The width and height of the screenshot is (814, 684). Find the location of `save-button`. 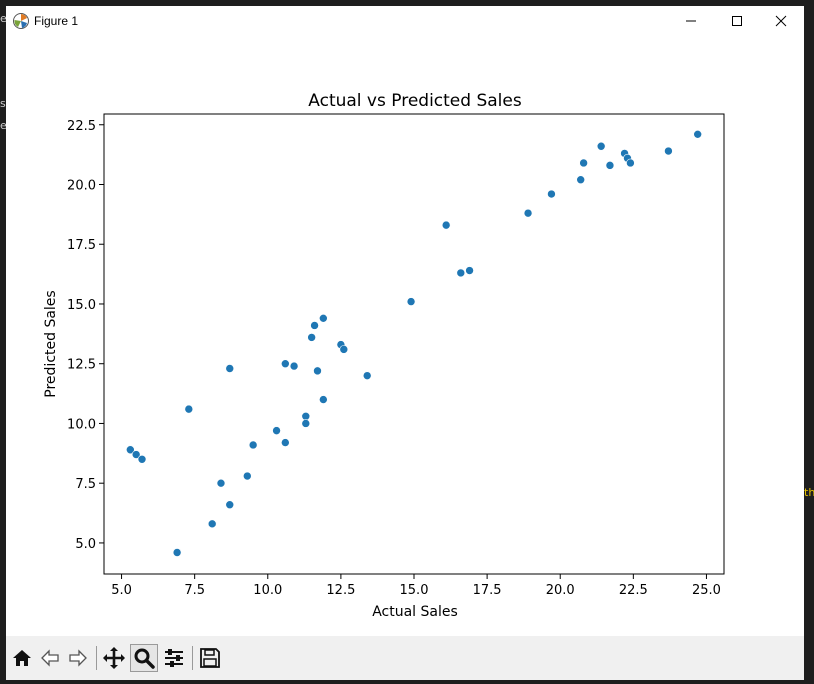

save-button is located at coordinates (210, 658).